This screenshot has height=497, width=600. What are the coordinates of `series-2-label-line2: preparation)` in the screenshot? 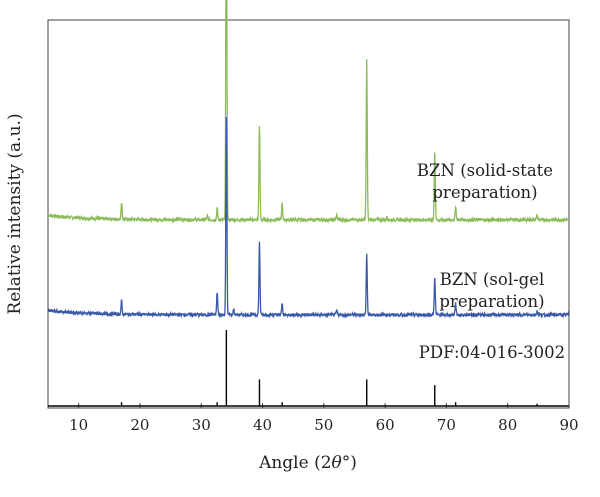 It's located at (491, 301).